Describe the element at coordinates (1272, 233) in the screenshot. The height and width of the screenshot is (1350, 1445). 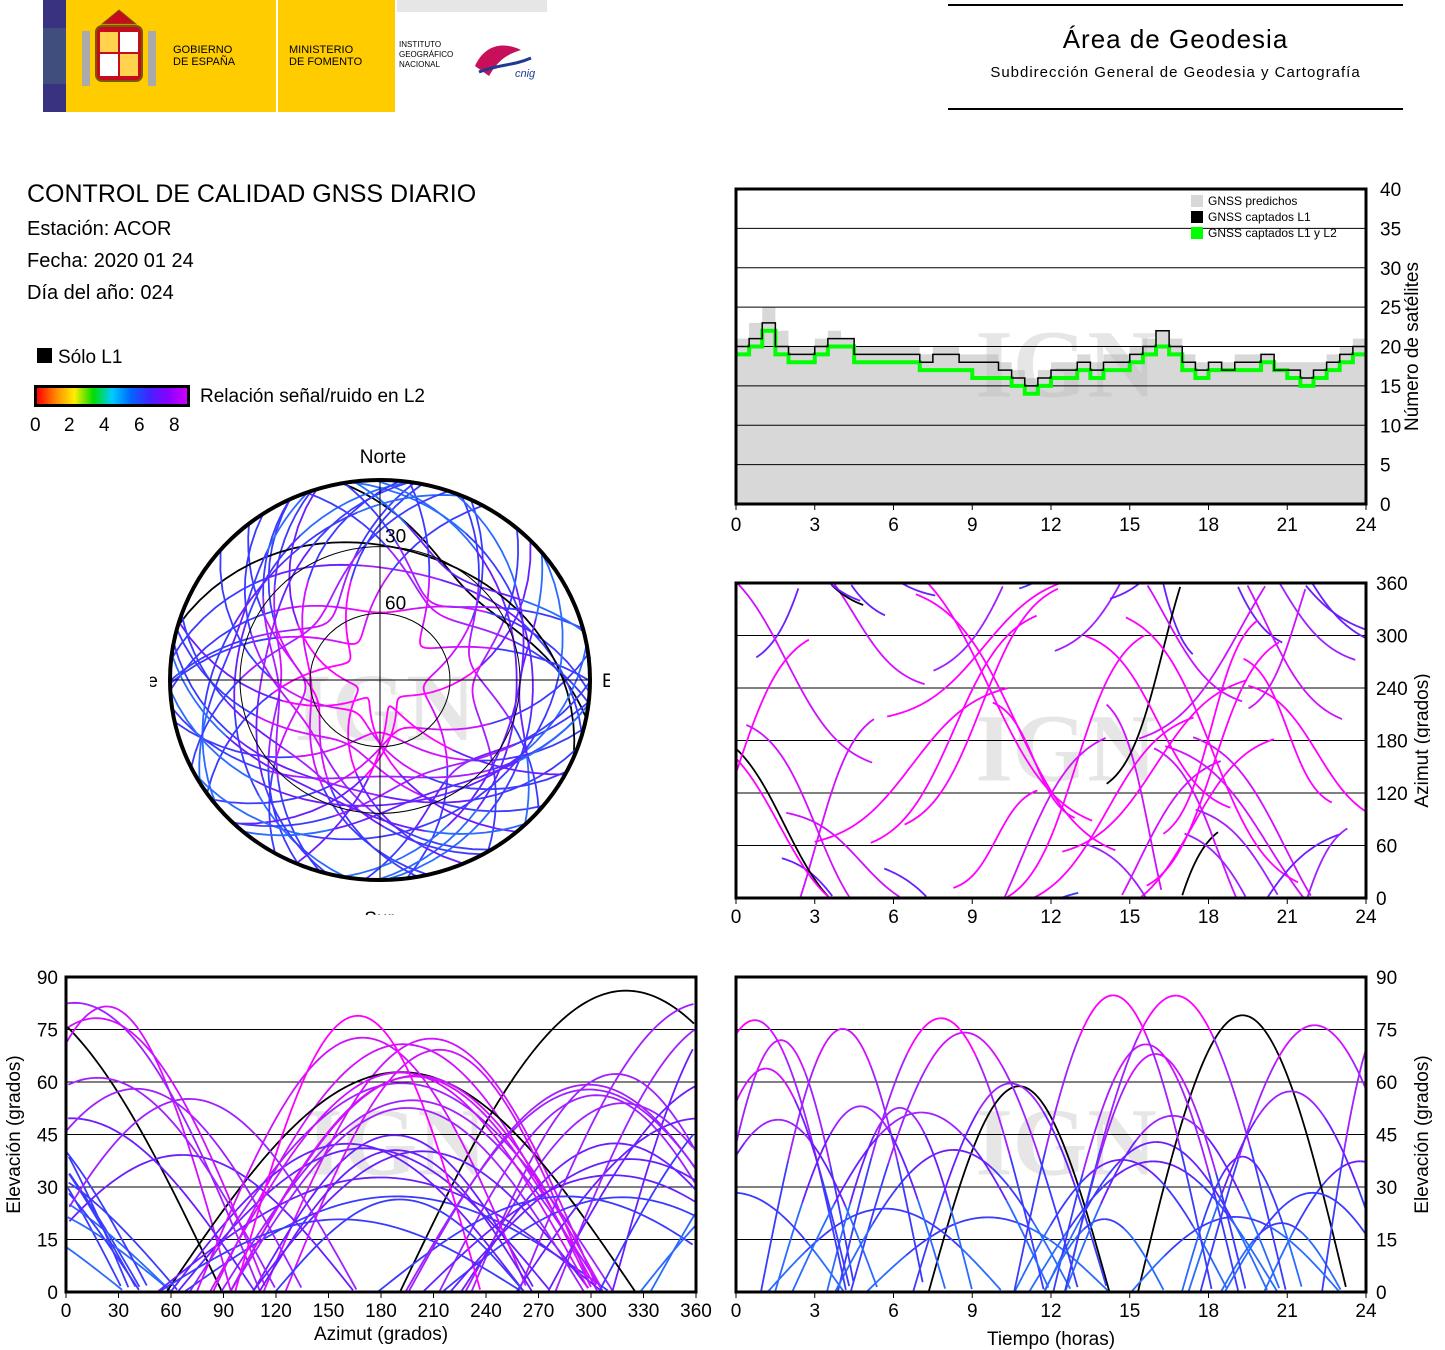
I see `legend-entry: GNSS captados L1 y L2` at that location.